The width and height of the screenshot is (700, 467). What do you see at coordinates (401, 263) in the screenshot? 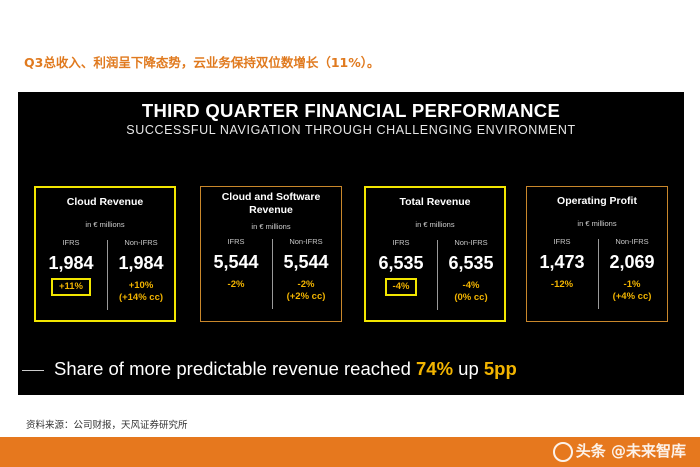
I see `ifrs-value: 6,535` at bounding box center [401, 263].